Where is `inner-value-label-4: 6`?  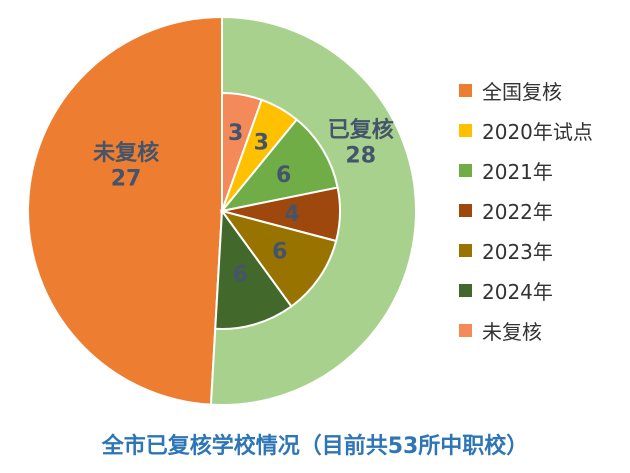 inner-value-label-4: 6 is located at coordinates (279, 252).